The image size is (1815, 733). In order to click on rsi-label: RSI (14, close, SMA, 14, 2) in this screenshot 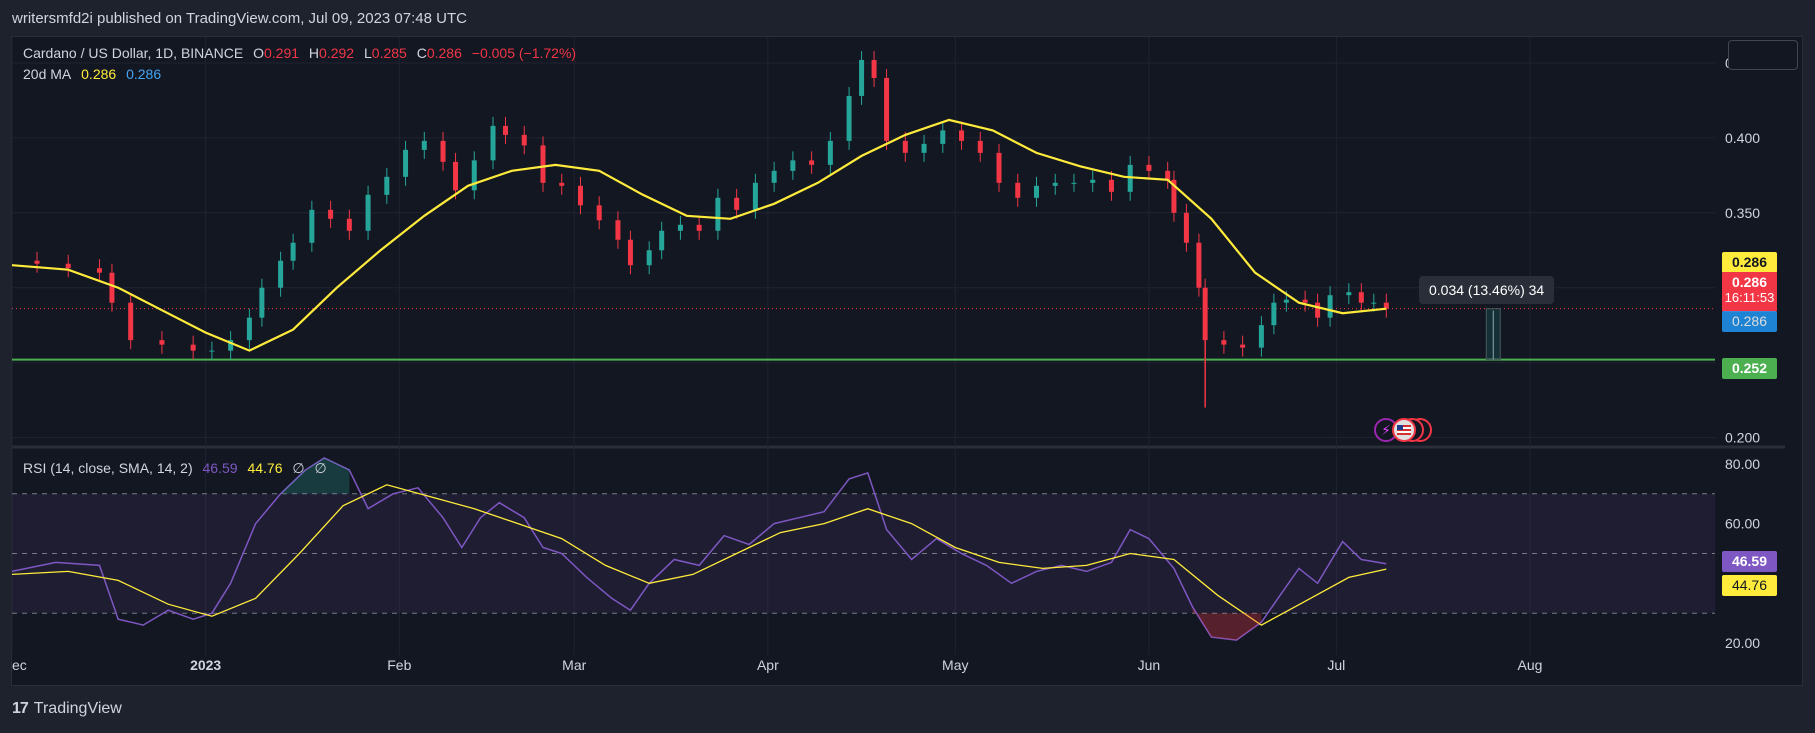, I will do `click(108, 468)`.